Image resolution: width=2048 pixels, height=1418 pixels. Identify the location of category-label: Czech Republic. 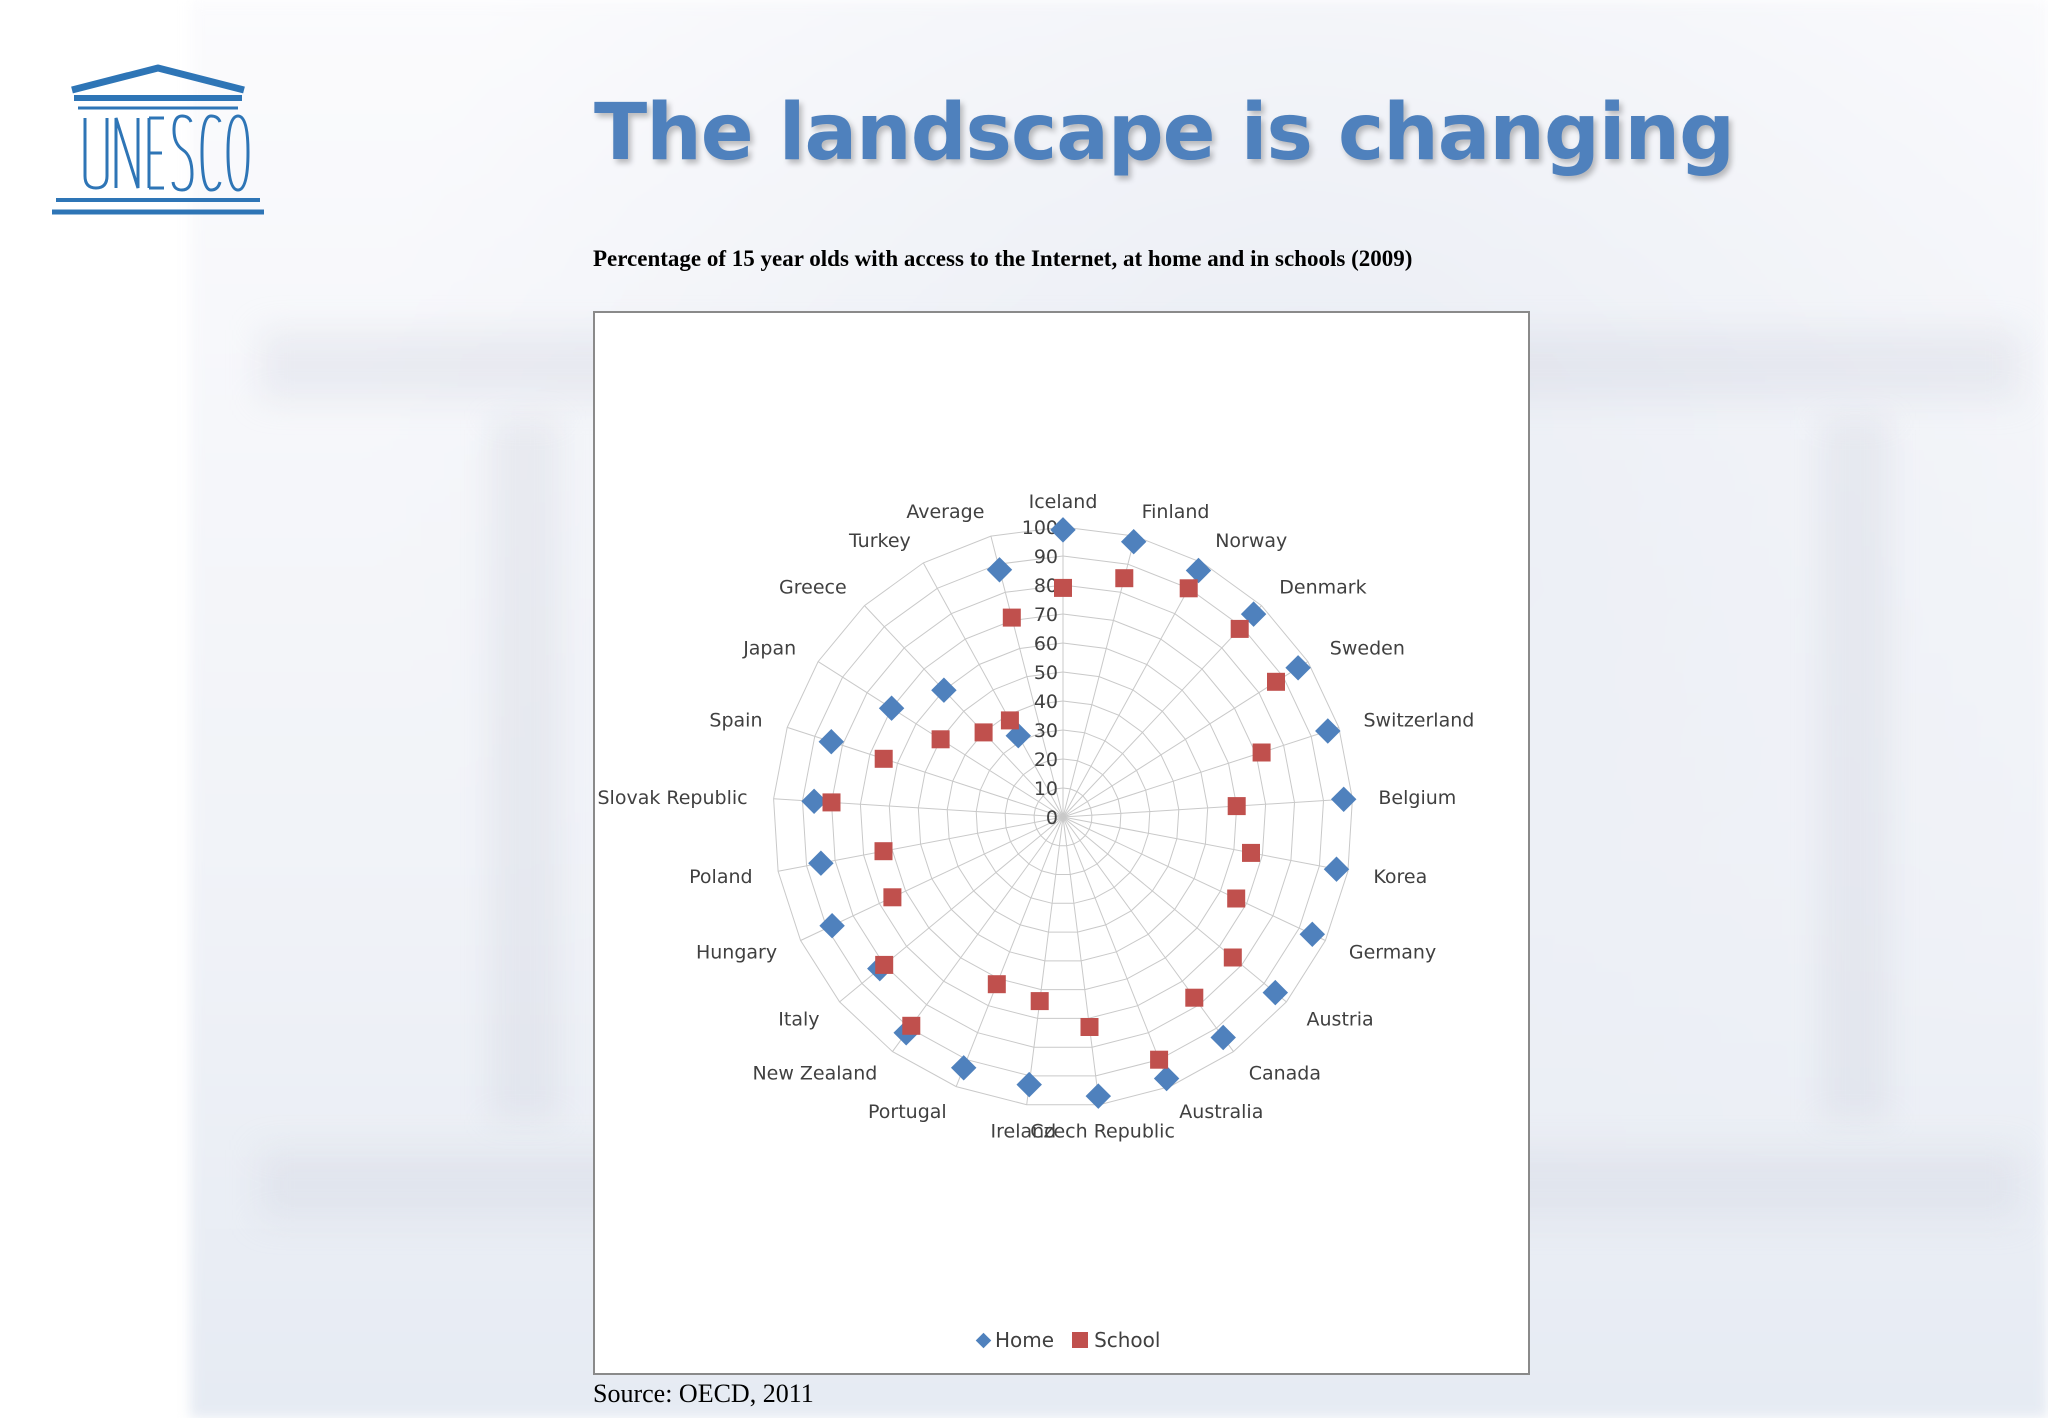
(1102, 1132).